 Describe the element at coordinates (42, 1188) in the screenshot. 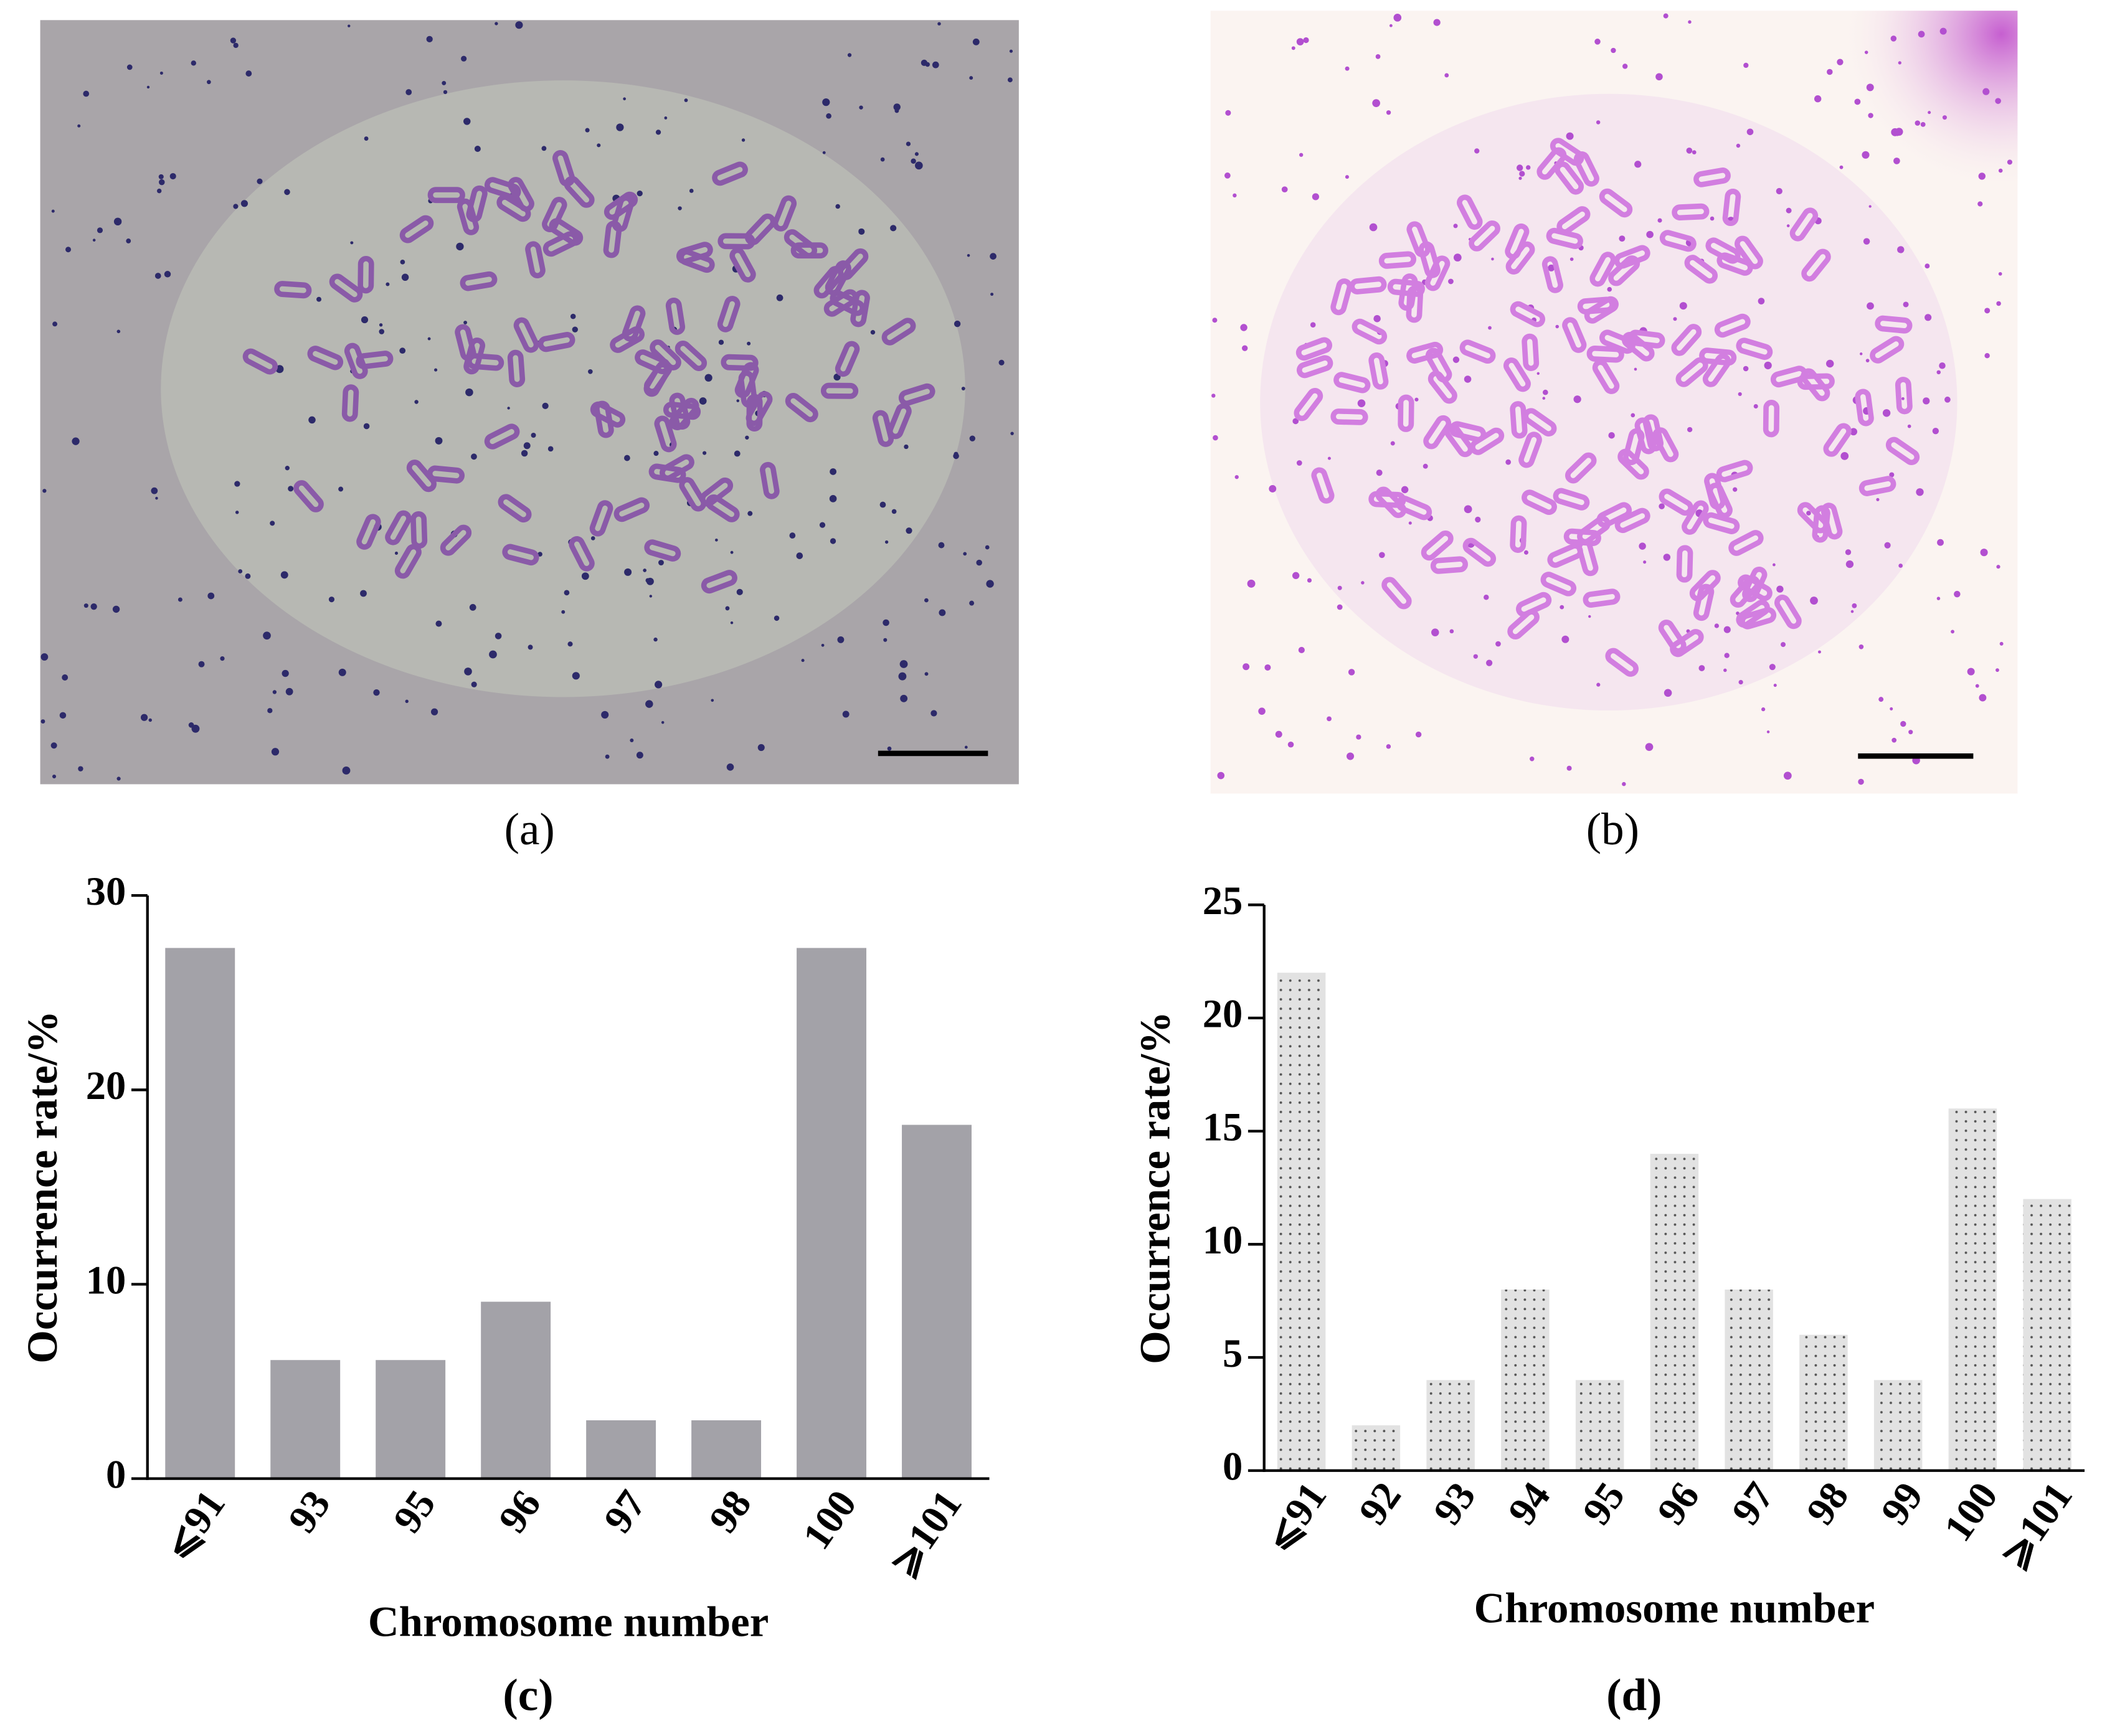

I see `y-axis-label: Occurrence rate/%` at that location.